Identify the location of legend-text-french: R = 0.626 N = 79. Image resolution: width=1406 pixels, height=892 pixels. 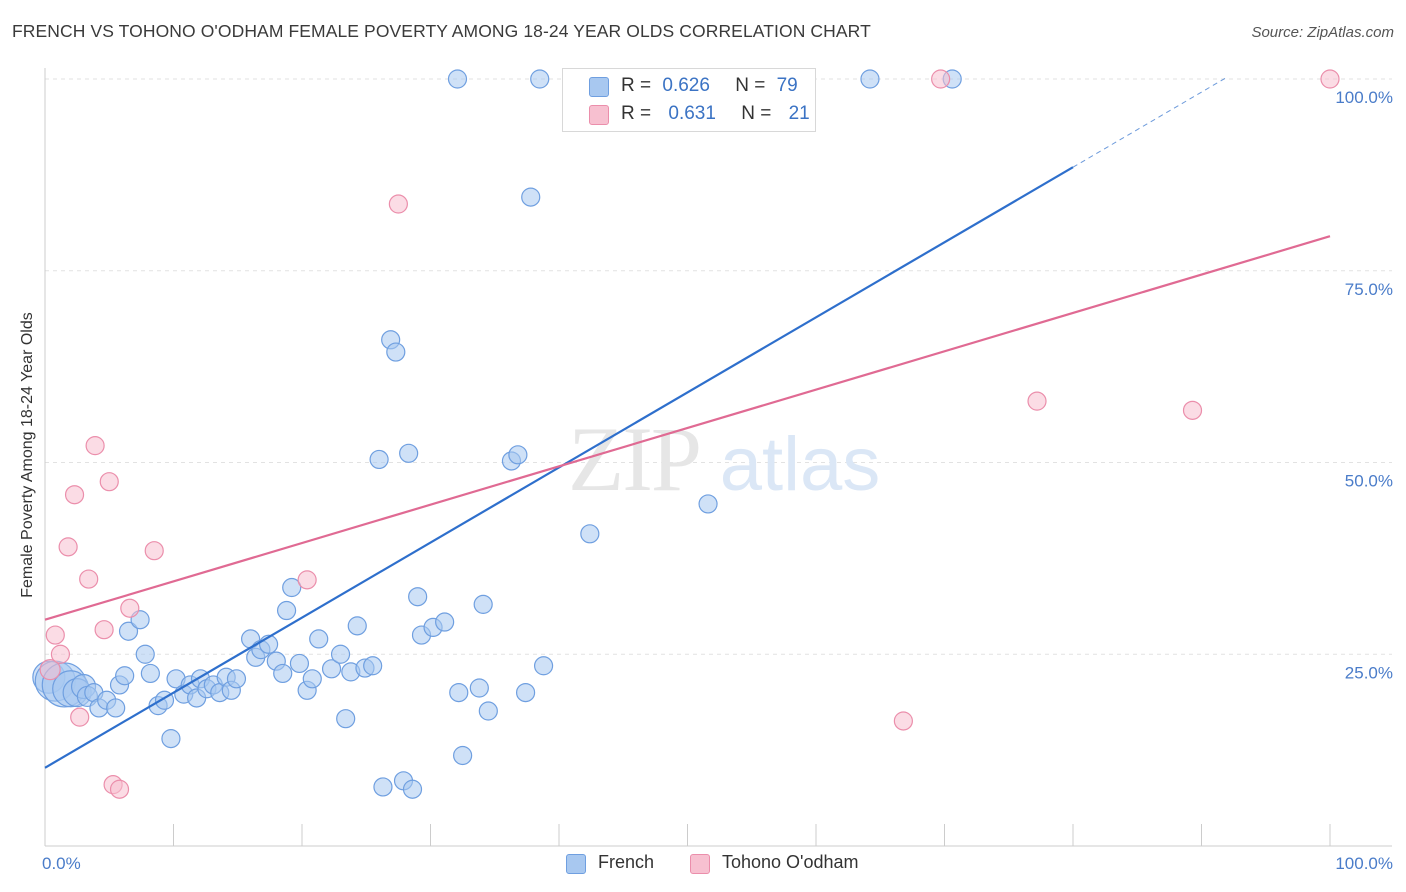
(709, 86).